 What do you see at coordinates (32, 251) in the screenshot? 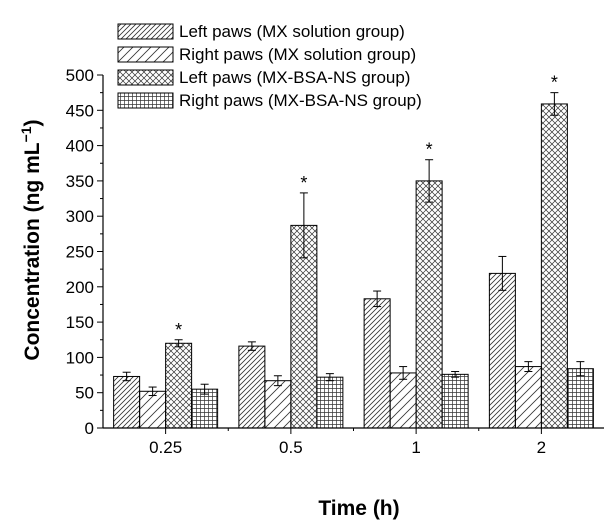
I see `y-axis-title-main: Concentration (ng mL` at bounding box center [32, 251].